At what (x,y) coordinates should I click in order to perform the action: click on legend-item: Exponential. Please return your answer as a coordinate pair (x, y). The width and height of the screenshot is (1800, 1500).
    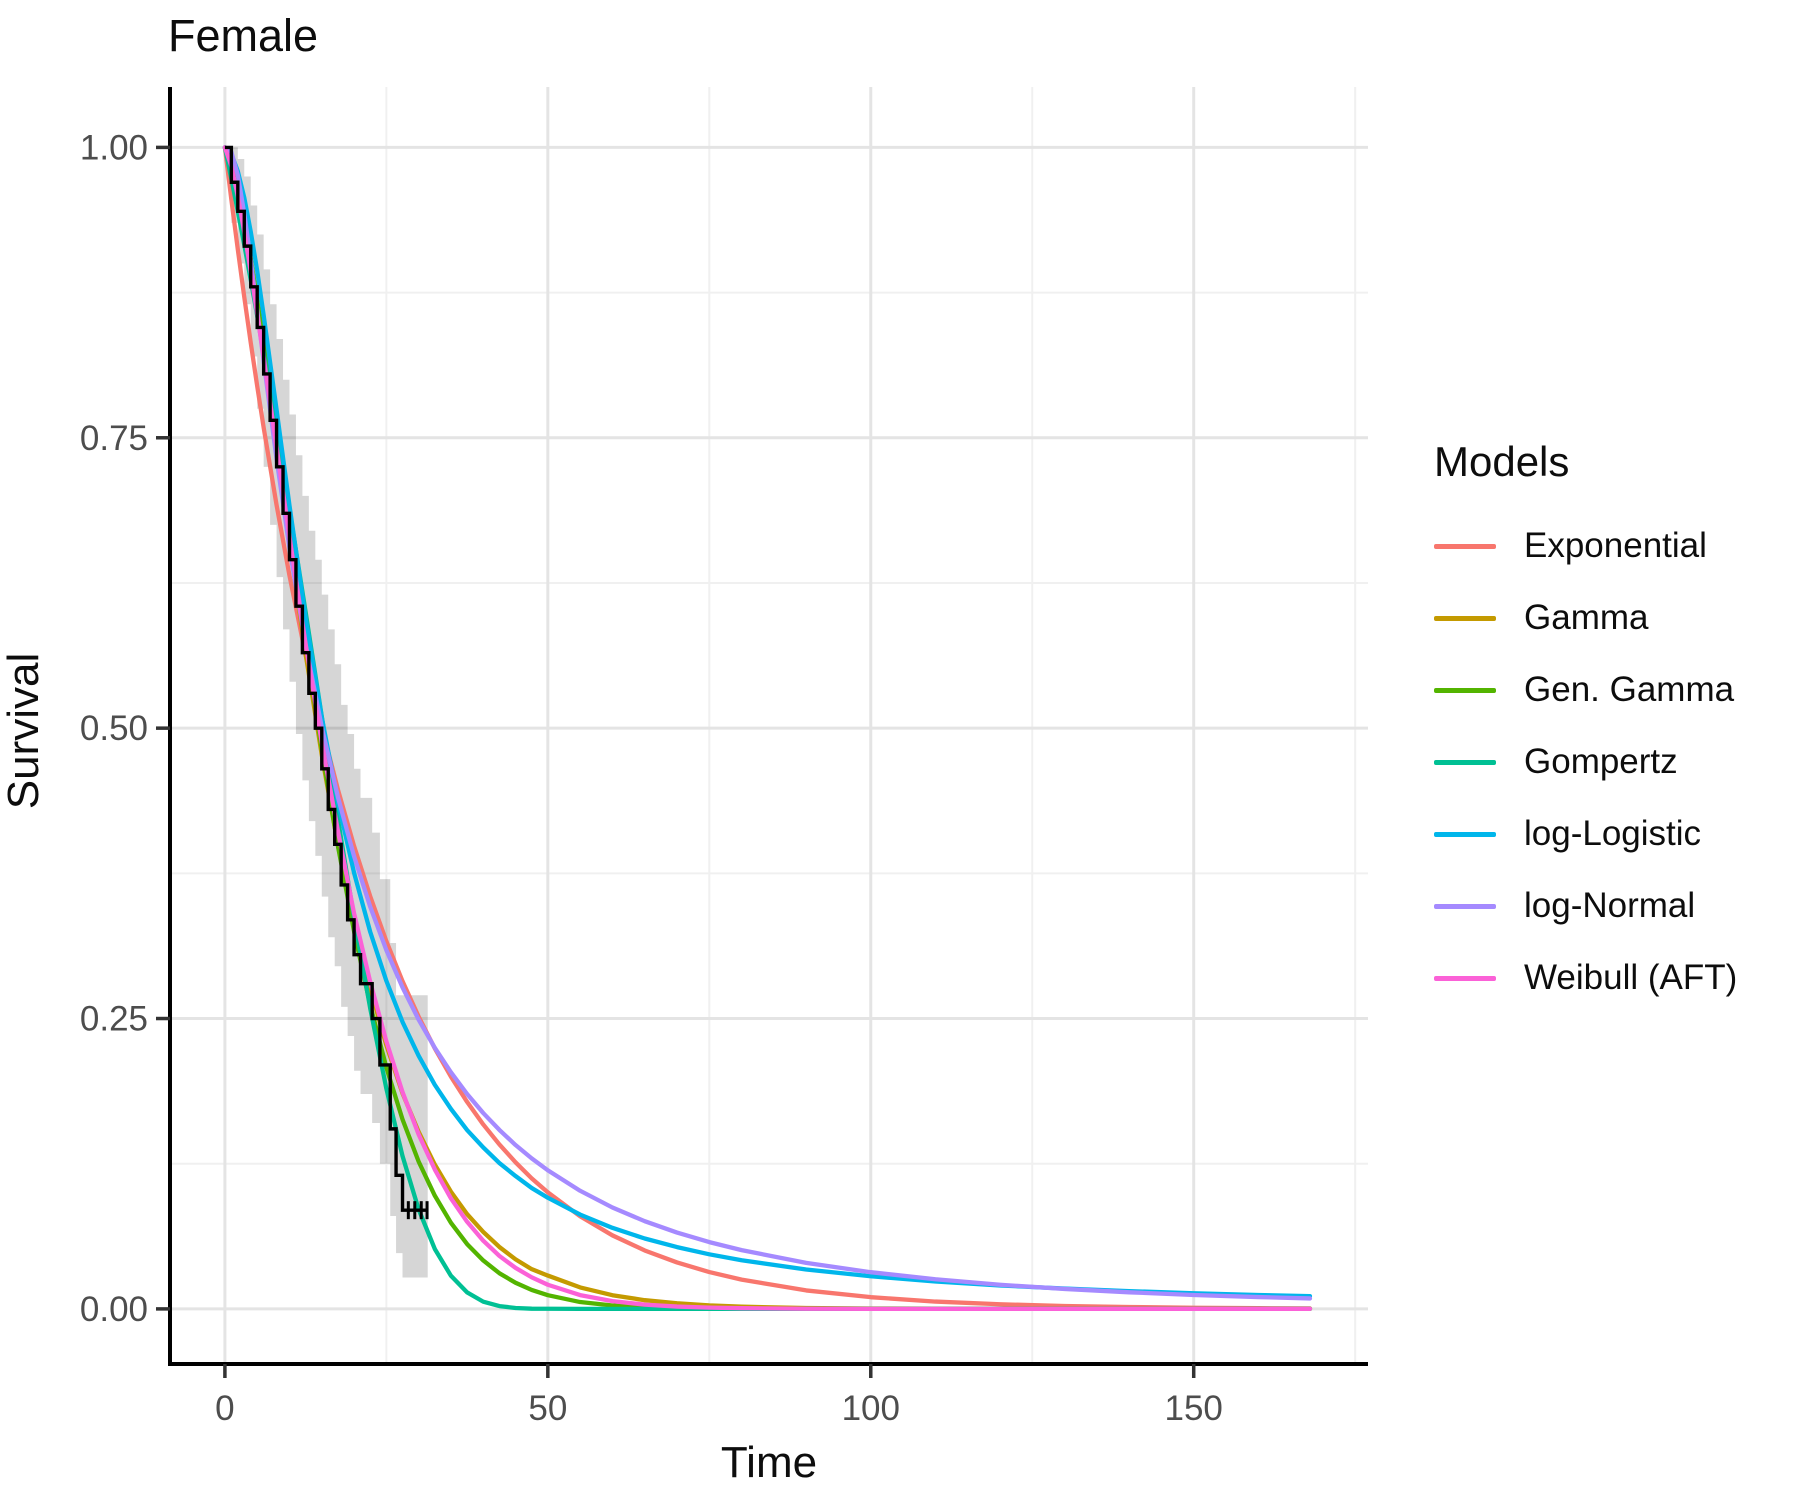
    Looking at the image, I should click on (1585, 546).